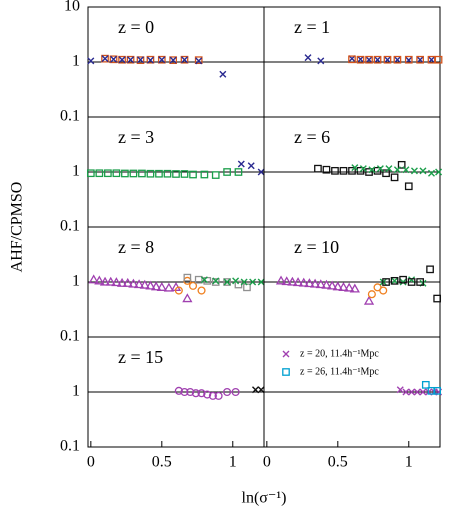 The width and height of the screenshot is (456, 520). What do you see at coordinates (312, 27) in the screenshot?
I see `panel-title: z = 1` at bounding box center [312, 27].